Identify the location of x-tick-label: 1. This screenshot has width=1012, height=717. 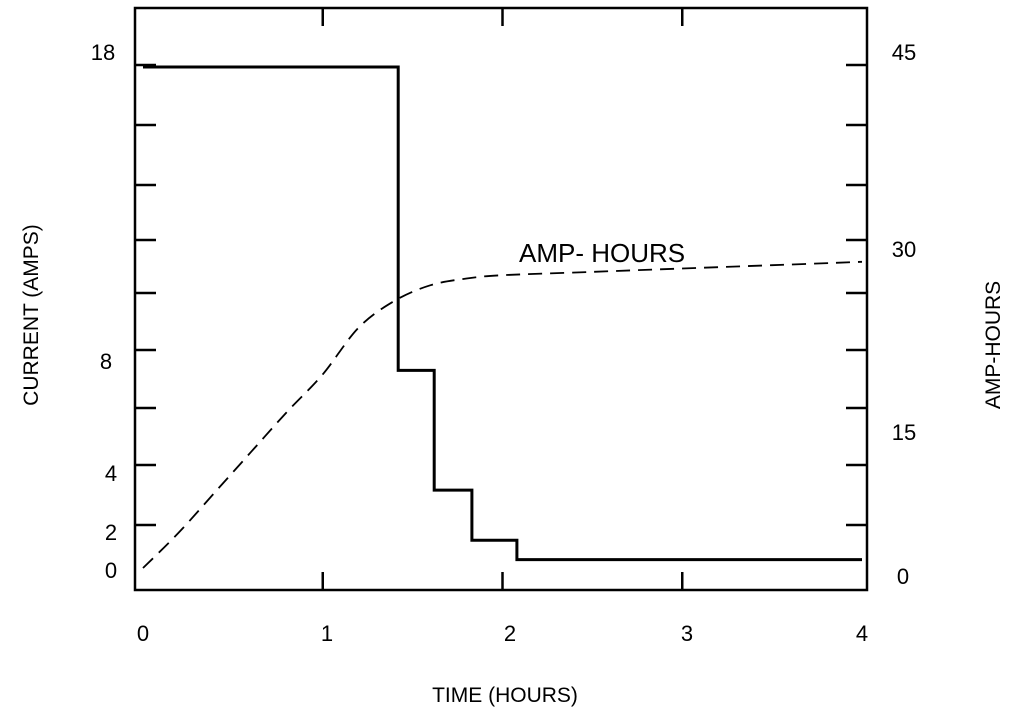
(327, 633).